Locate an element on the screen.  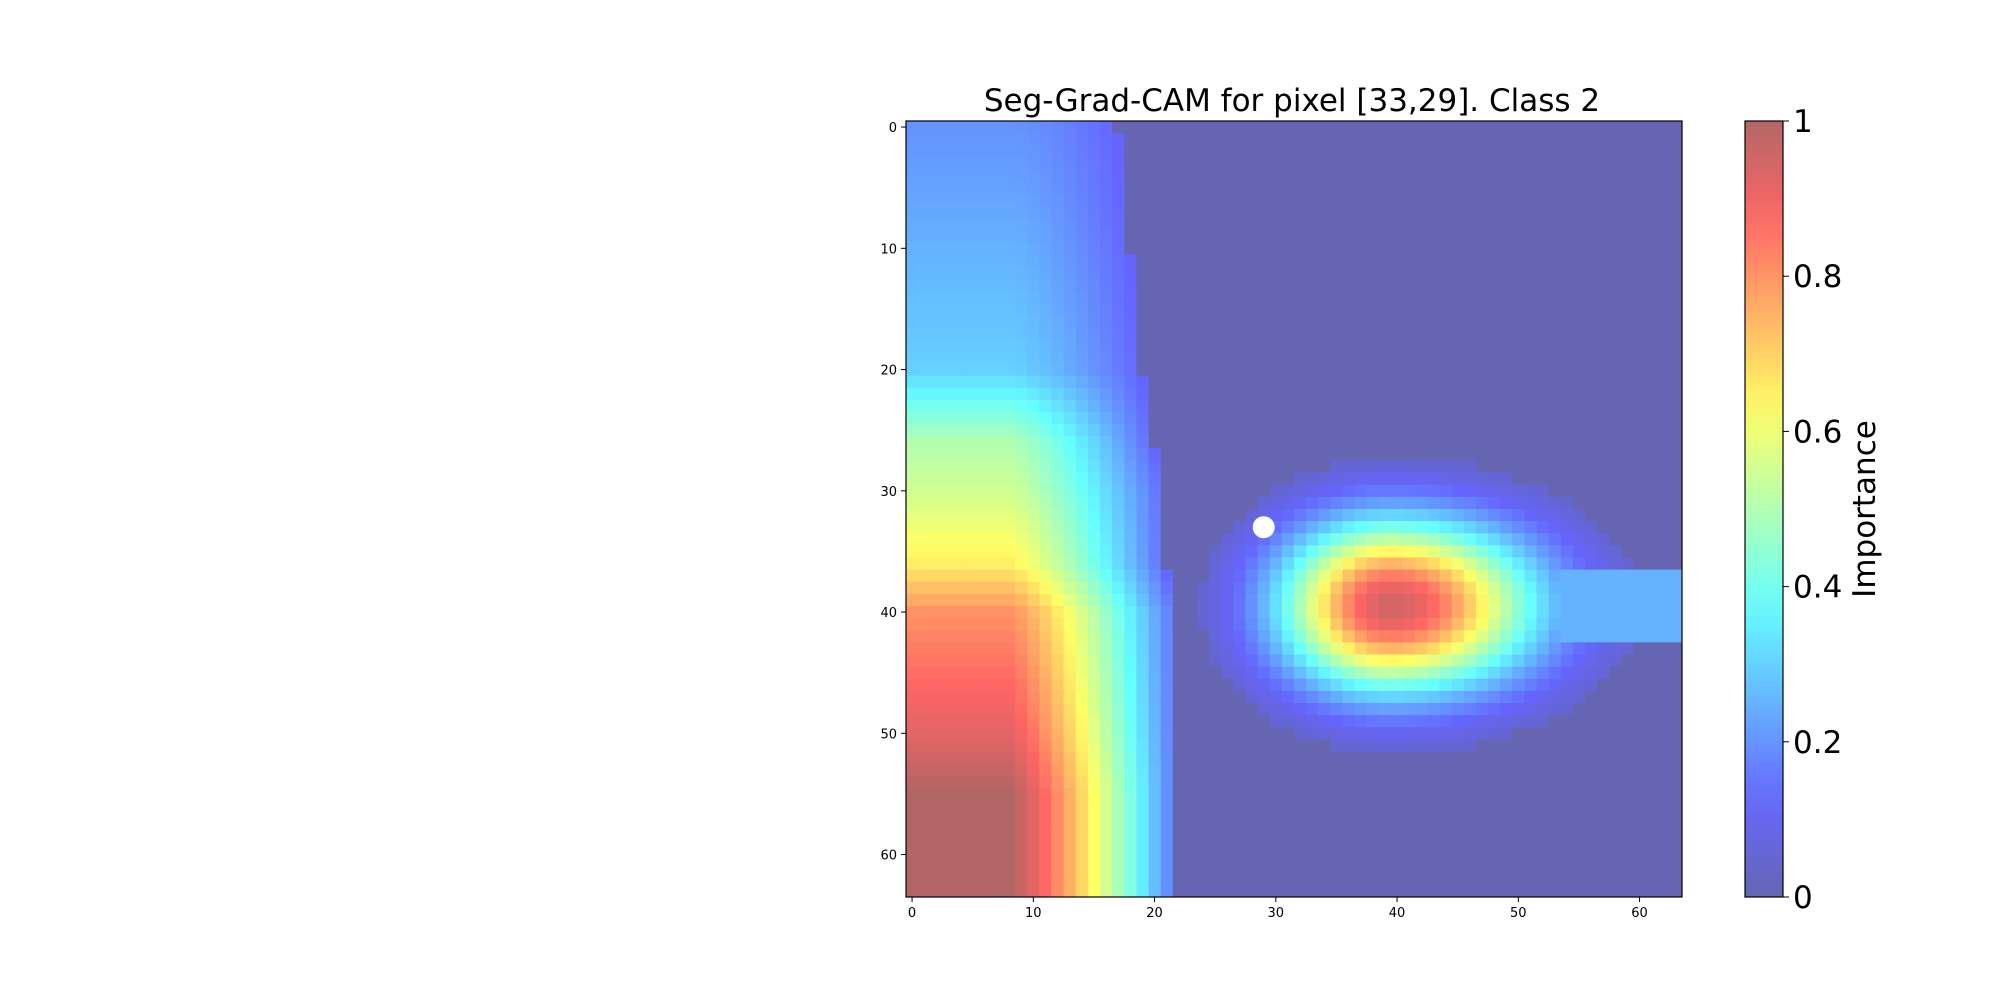
colorbar is located at coordinates (1764, 509).